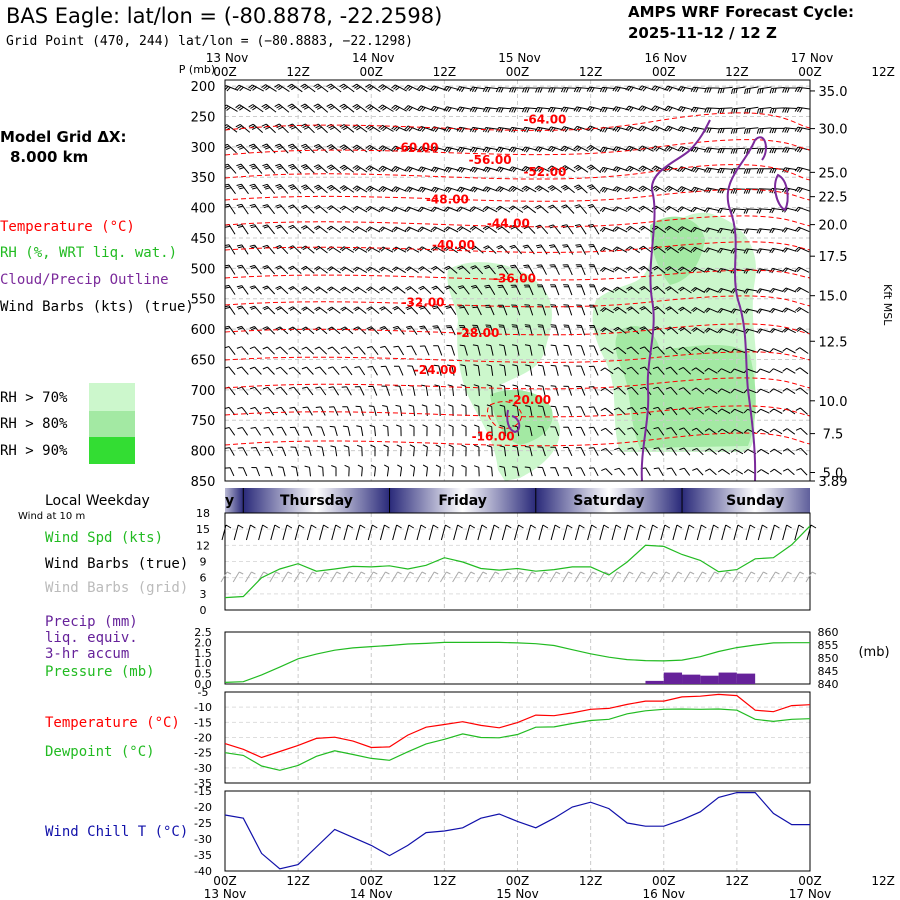 The height and width of the screenshot is (900, 900). Describe the element at coordinates (562, 500) in the screenshot. I see `weekday-bar: sday Thursday Friday Saturday Sunday Mo` at that location.